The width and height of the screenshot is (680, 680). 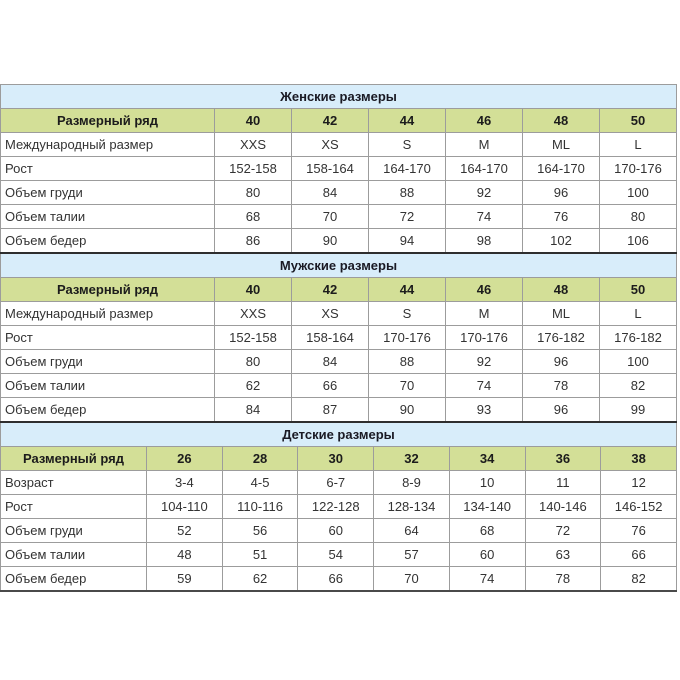 What do you see at coordinates (411, 530) in the screenshot?
I see `value-cell: 64` at bounding box center [411, 530].